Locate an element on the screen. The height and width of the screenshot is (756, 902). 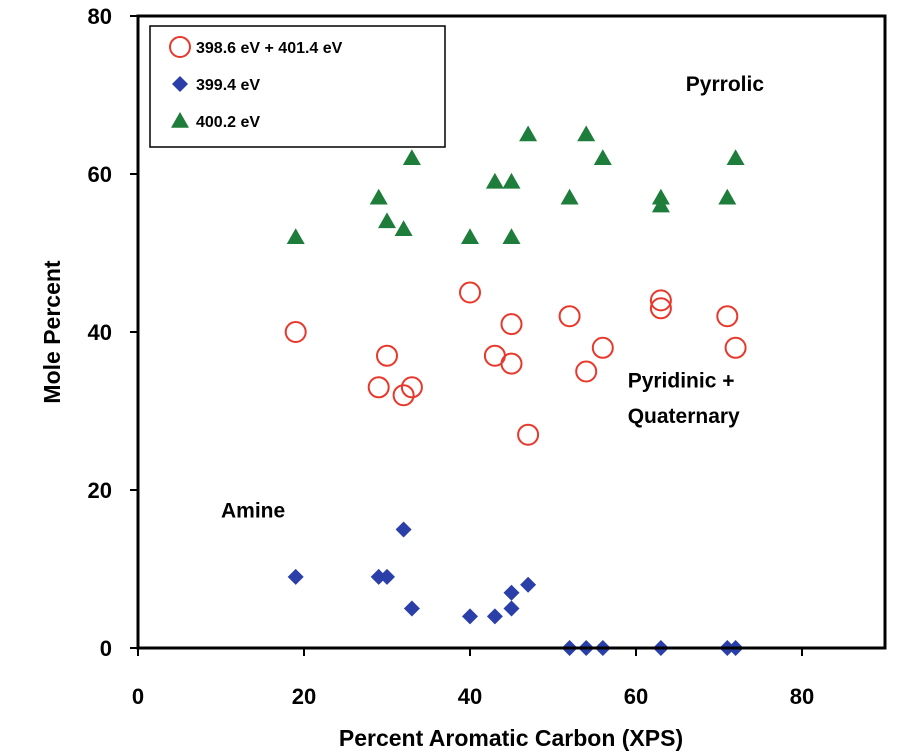
y-tick-label: 20 is located at coordinates (100, 490).